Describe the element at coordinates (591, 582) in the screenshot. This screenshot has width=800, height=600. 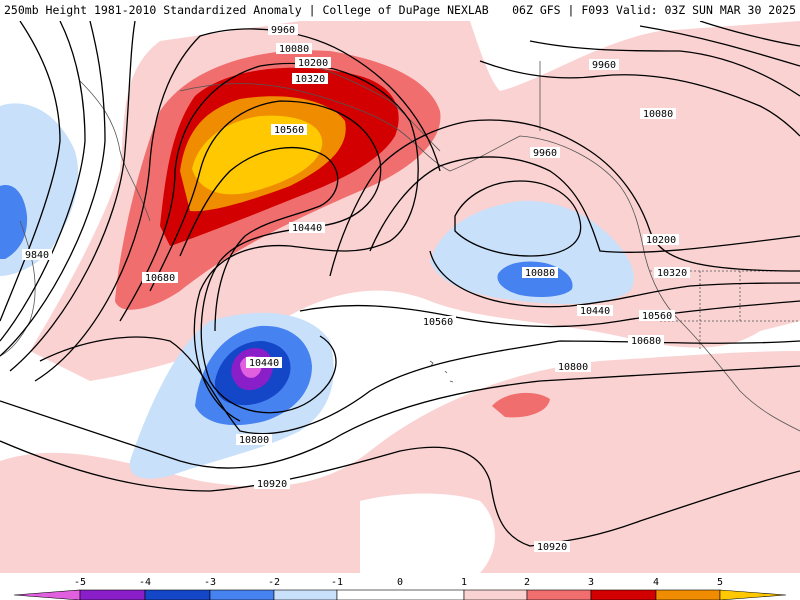
I see `colorbar-tick: 3` at that location.